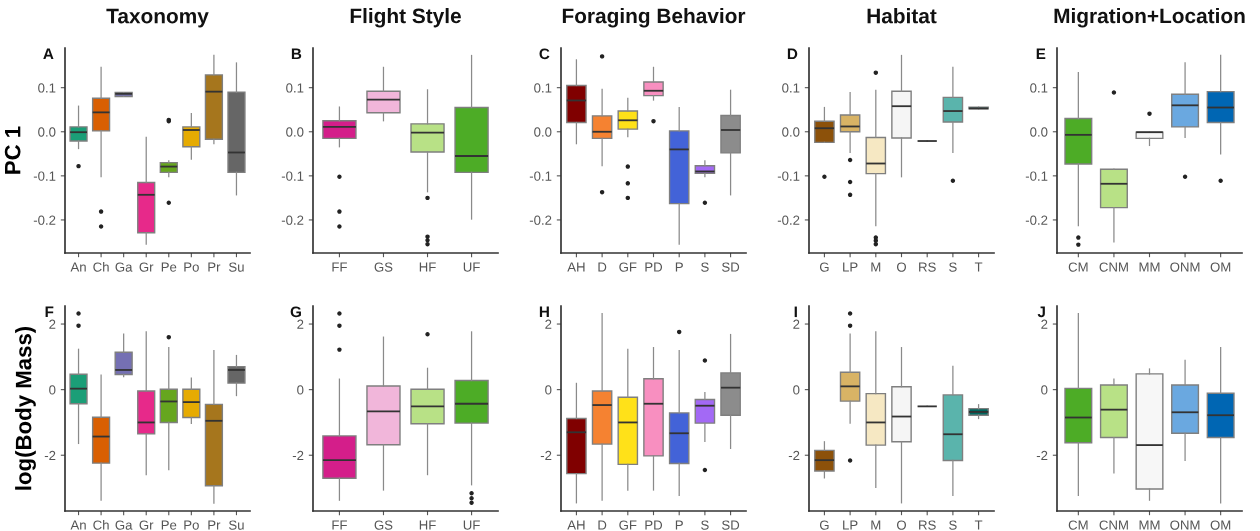  Describe the element at coordinates (1041, 312) in the screenshot. I see `chart-subtitle: J` at that location.